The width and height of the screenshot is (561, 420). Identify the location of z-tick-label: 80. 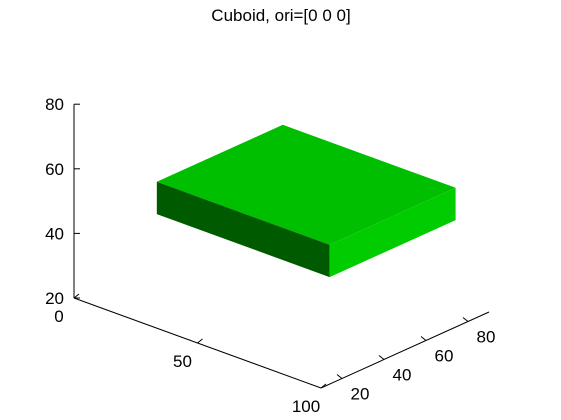
(54, 104).